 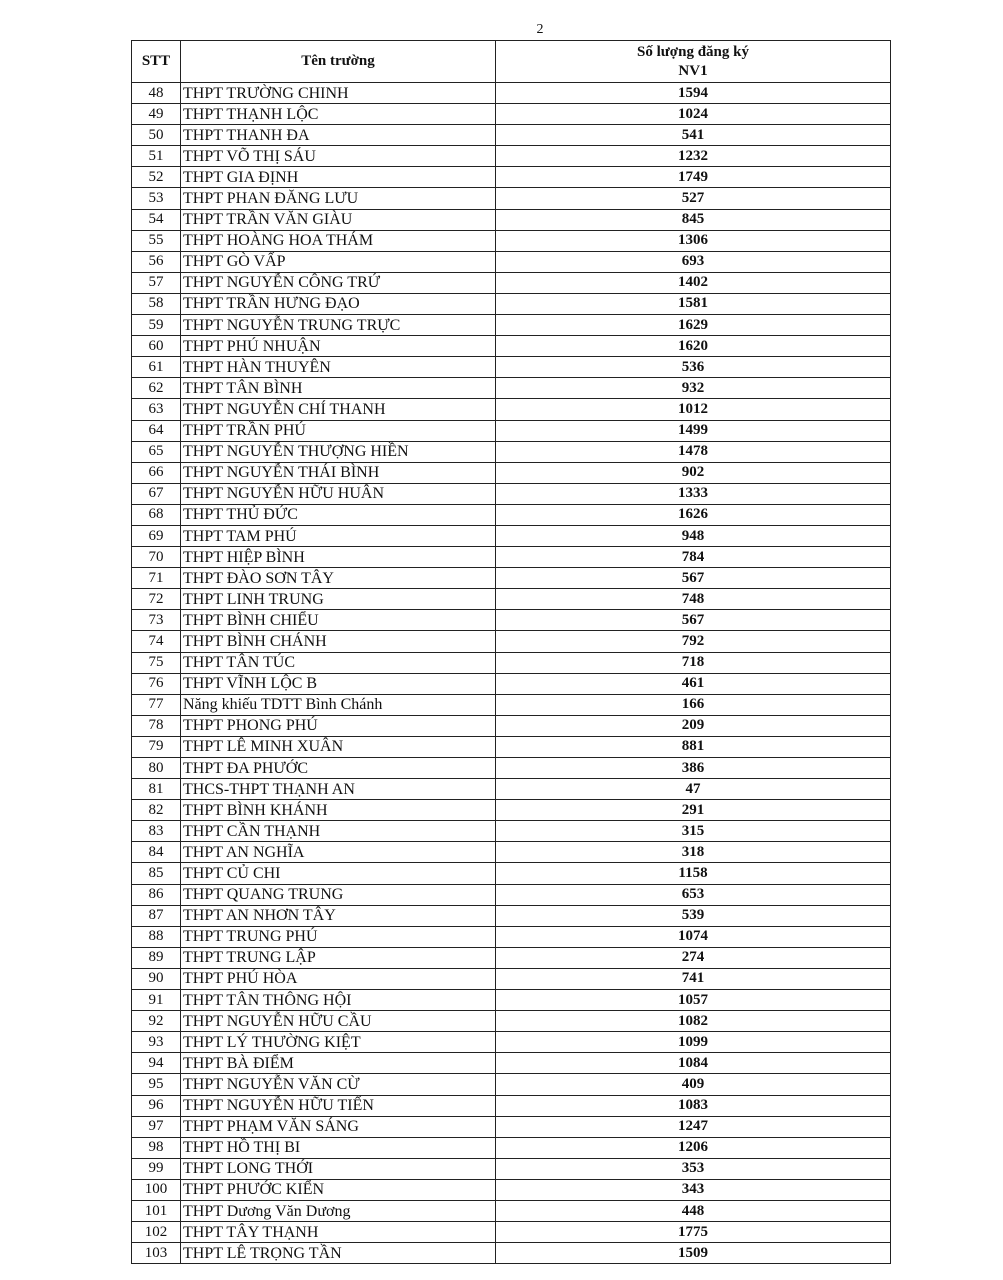 I want to click on table-cell: THPT CẦN THẠNH, so click(x=338, y=831).